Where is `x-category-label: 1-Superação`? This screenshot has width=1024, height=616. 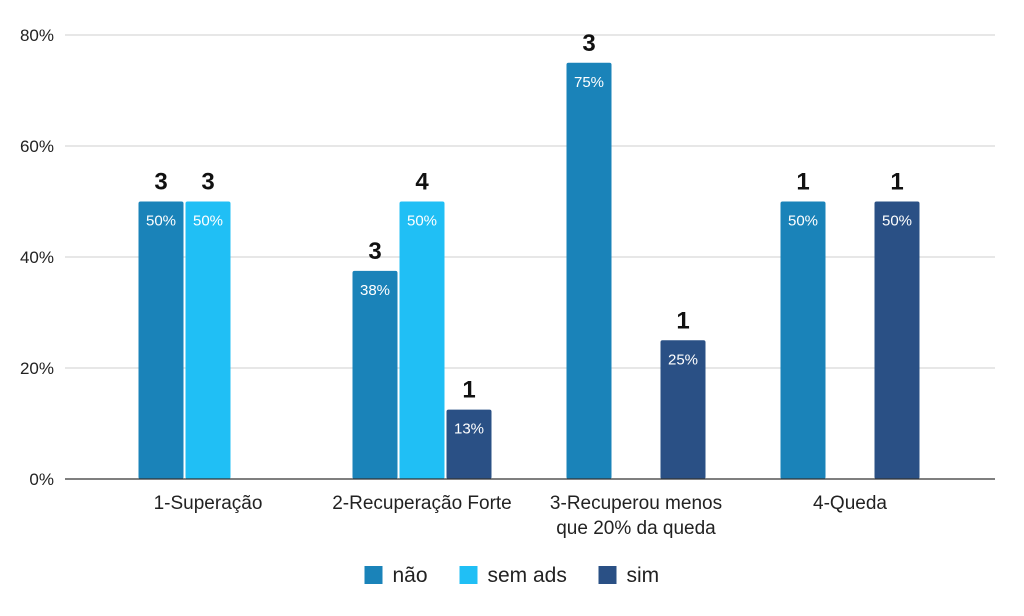 x-category-label: 1-Superação is located at coordinates (208, 503).